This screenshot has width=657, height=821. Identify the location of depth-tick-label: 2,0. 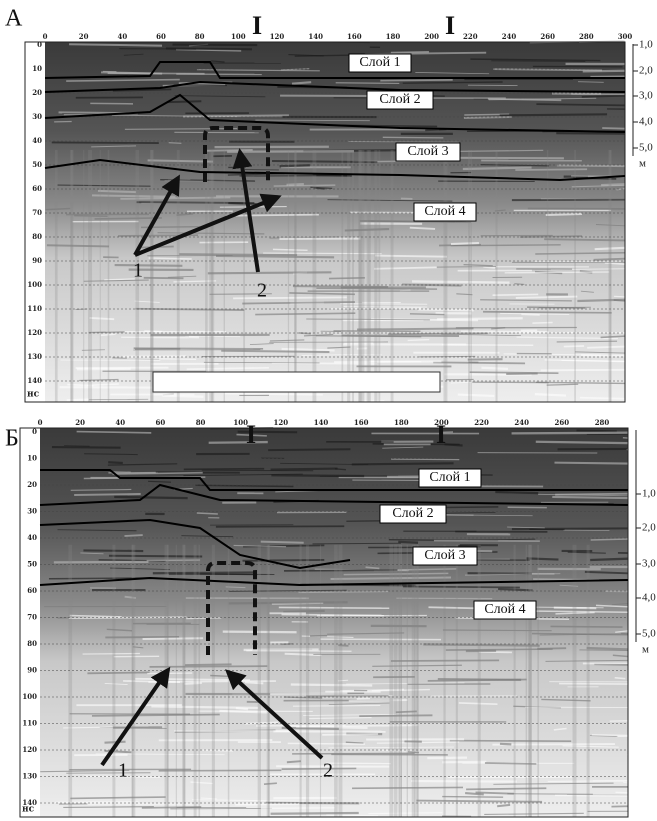
(649, 528).